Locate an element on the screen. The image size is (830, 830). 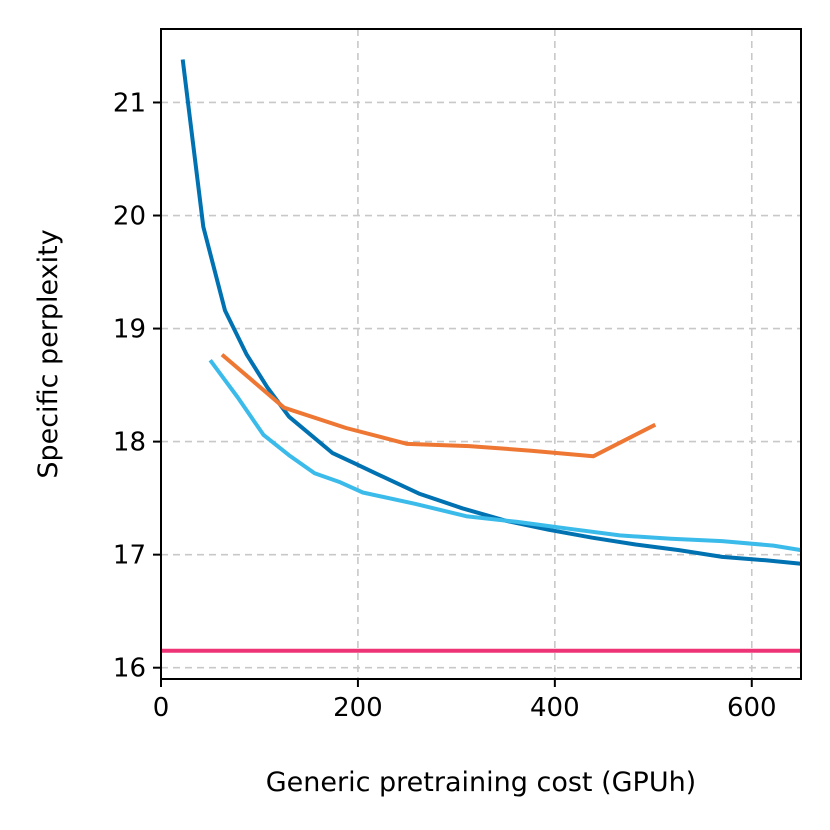
y-tick-label: 19 is located at coordinates (129, 330).